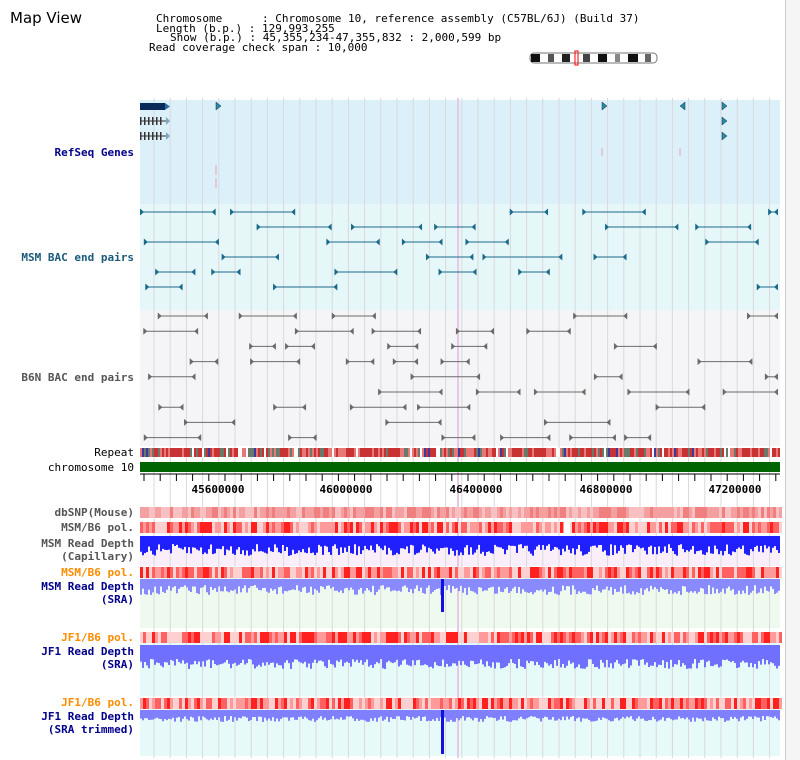  Describe the element at coordinates (434, 144) in the screenshot. I see `refseq-gene-glyphs` at that location.